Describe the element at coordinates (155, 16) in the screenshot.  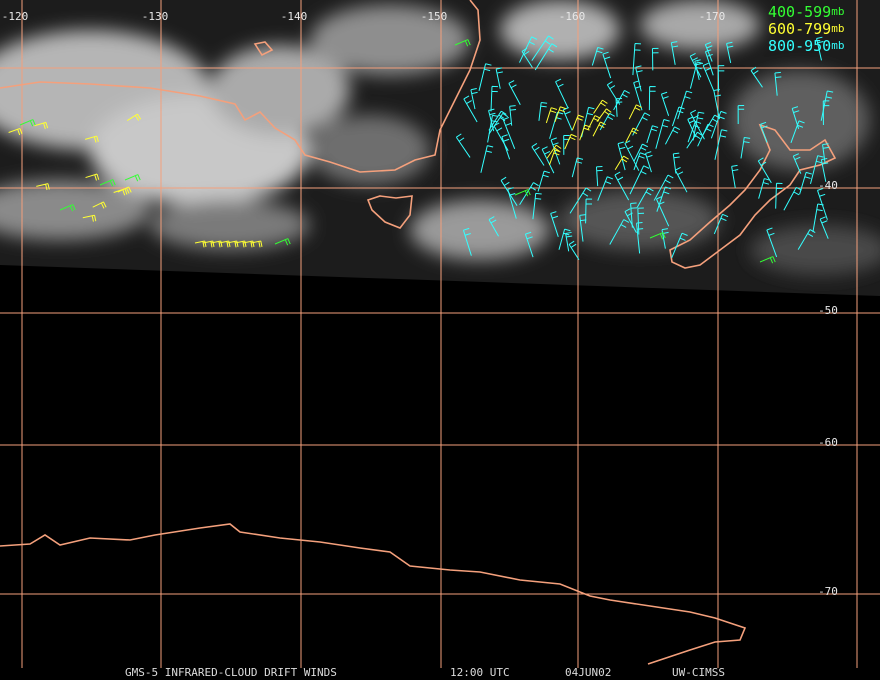
I see `longitude-label: -130` at that location.